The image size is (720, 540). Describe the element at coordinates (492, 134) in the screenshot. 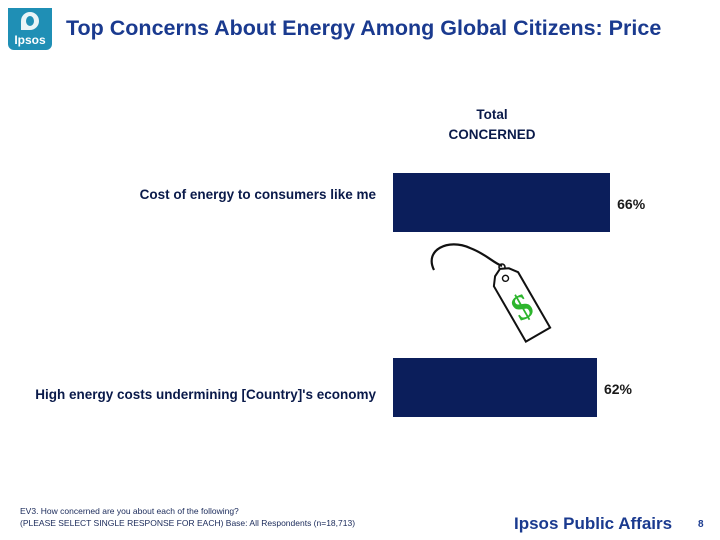

I see `column-header-line-2: CONCERNED` at that location.